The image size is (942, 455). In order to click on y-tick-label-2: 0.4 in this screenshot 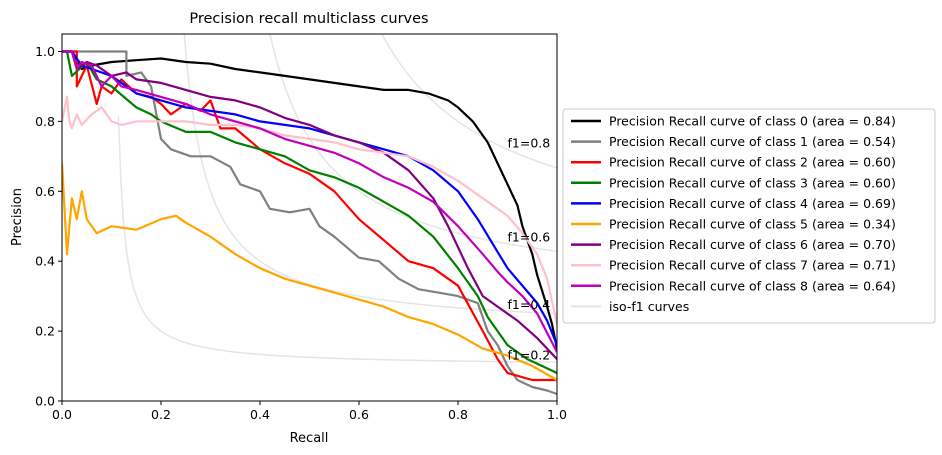, I will do `click(45, 261)`.